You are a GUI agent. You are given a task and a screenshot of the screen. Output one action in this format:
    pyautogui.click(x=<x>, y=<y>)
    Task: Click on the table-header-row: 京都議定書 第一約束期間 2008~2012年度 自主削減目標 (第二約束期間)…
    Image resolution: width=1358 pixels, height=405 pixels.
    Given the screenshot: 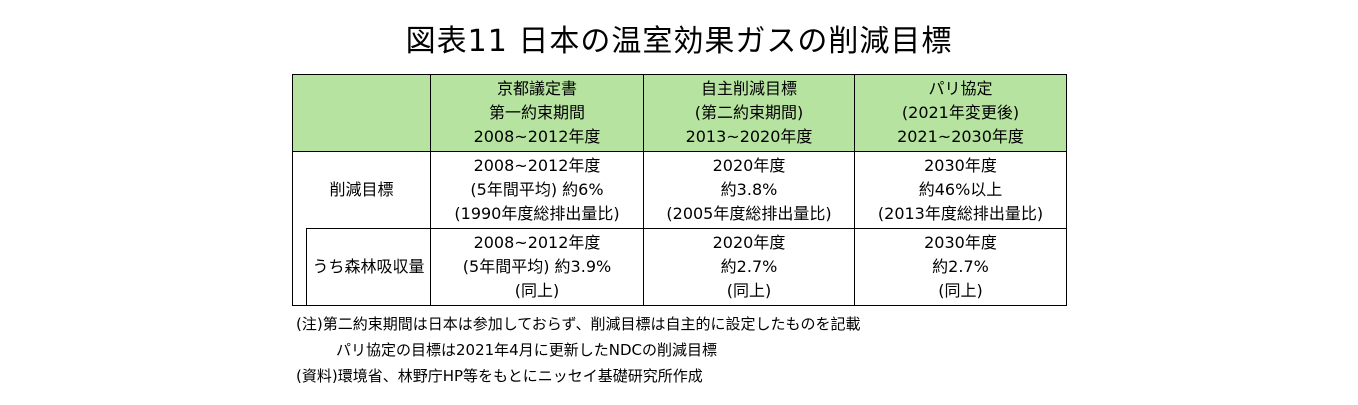 What is the action you would take?
    pyautogui.click(x=679, y=113)
    